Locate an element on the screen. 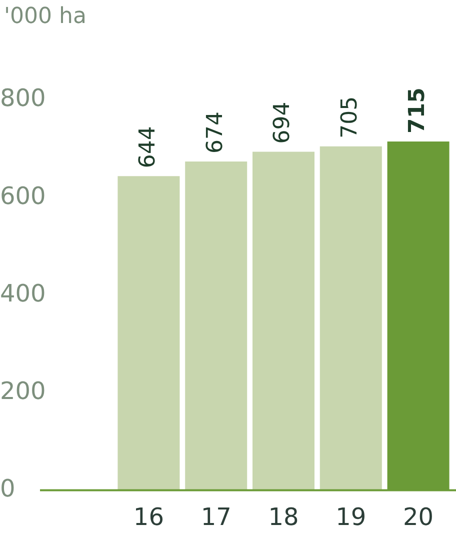 This screenshot has width=456, height=553. data-label: 674 is located at coordinates (215, 132).